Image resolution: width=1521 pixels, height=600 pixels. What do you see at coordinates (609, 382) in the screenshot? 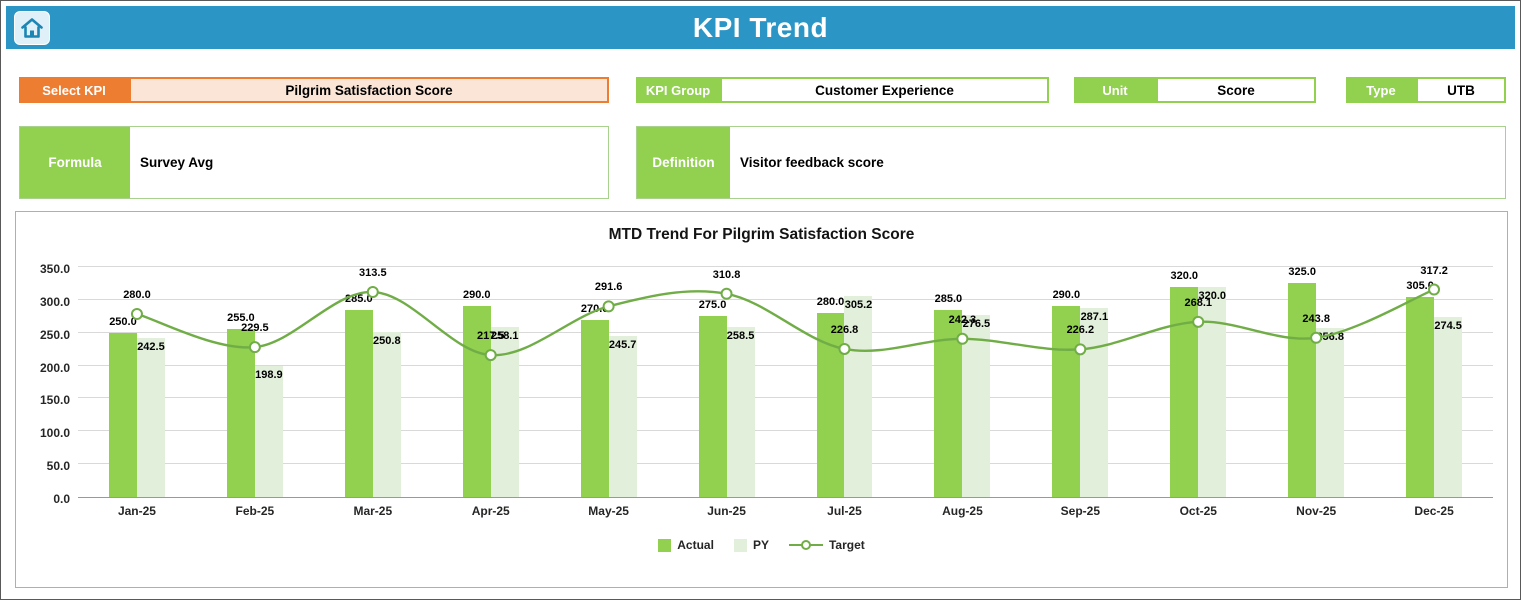
I see `month-group: 270.0 245.7 291.6` at bounding box center [609, 382].